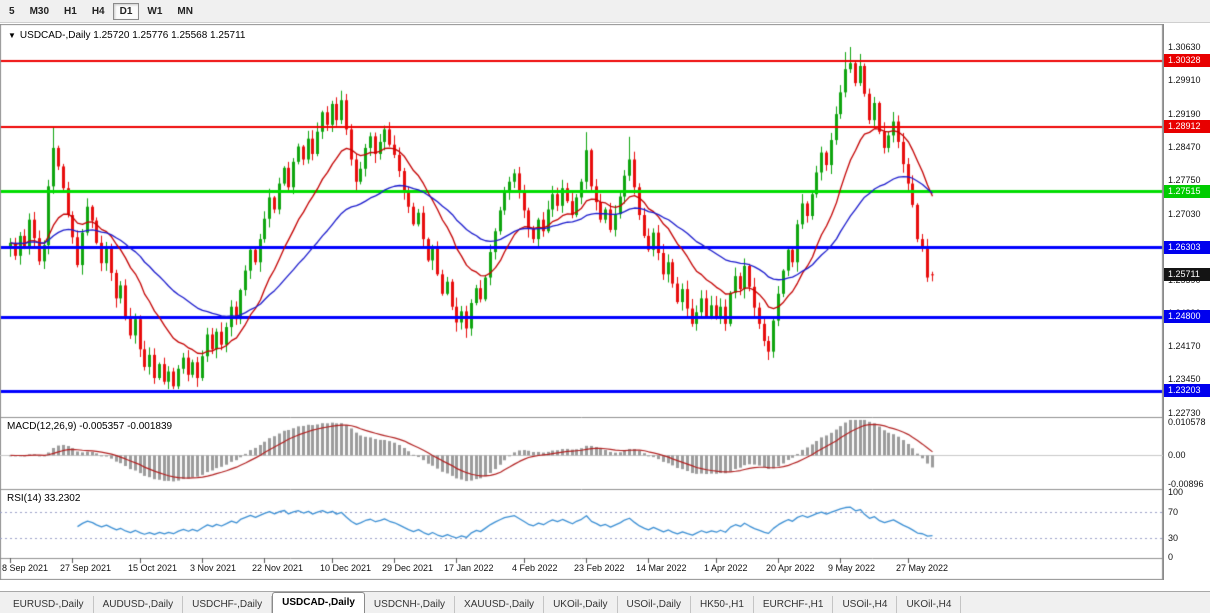  Describe the element at coordinates (86, 568) in the screenshot. I see `date-label: 27 Sep 2021` at that location.